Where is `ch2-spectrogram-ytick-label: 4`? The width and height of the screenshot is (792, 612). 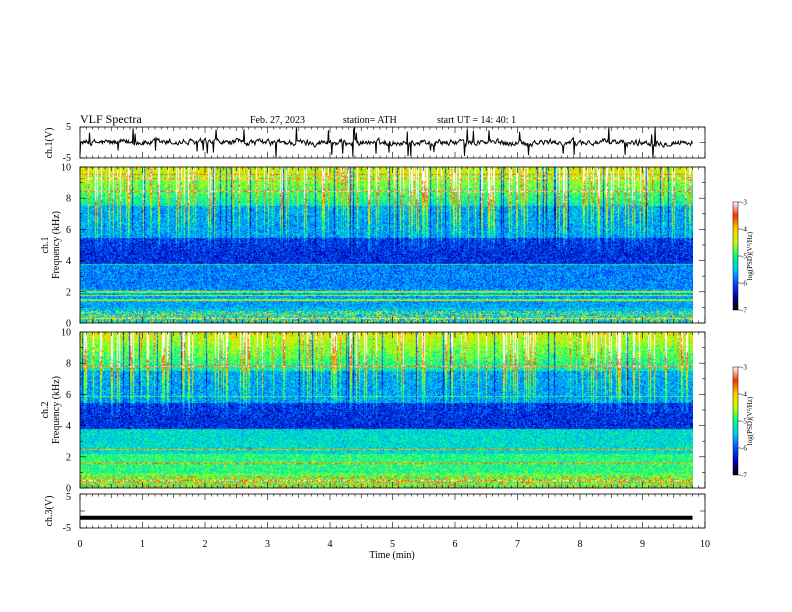
ch2-spectrogram-ytick-label: 4 is located at coordinates (68, 426).